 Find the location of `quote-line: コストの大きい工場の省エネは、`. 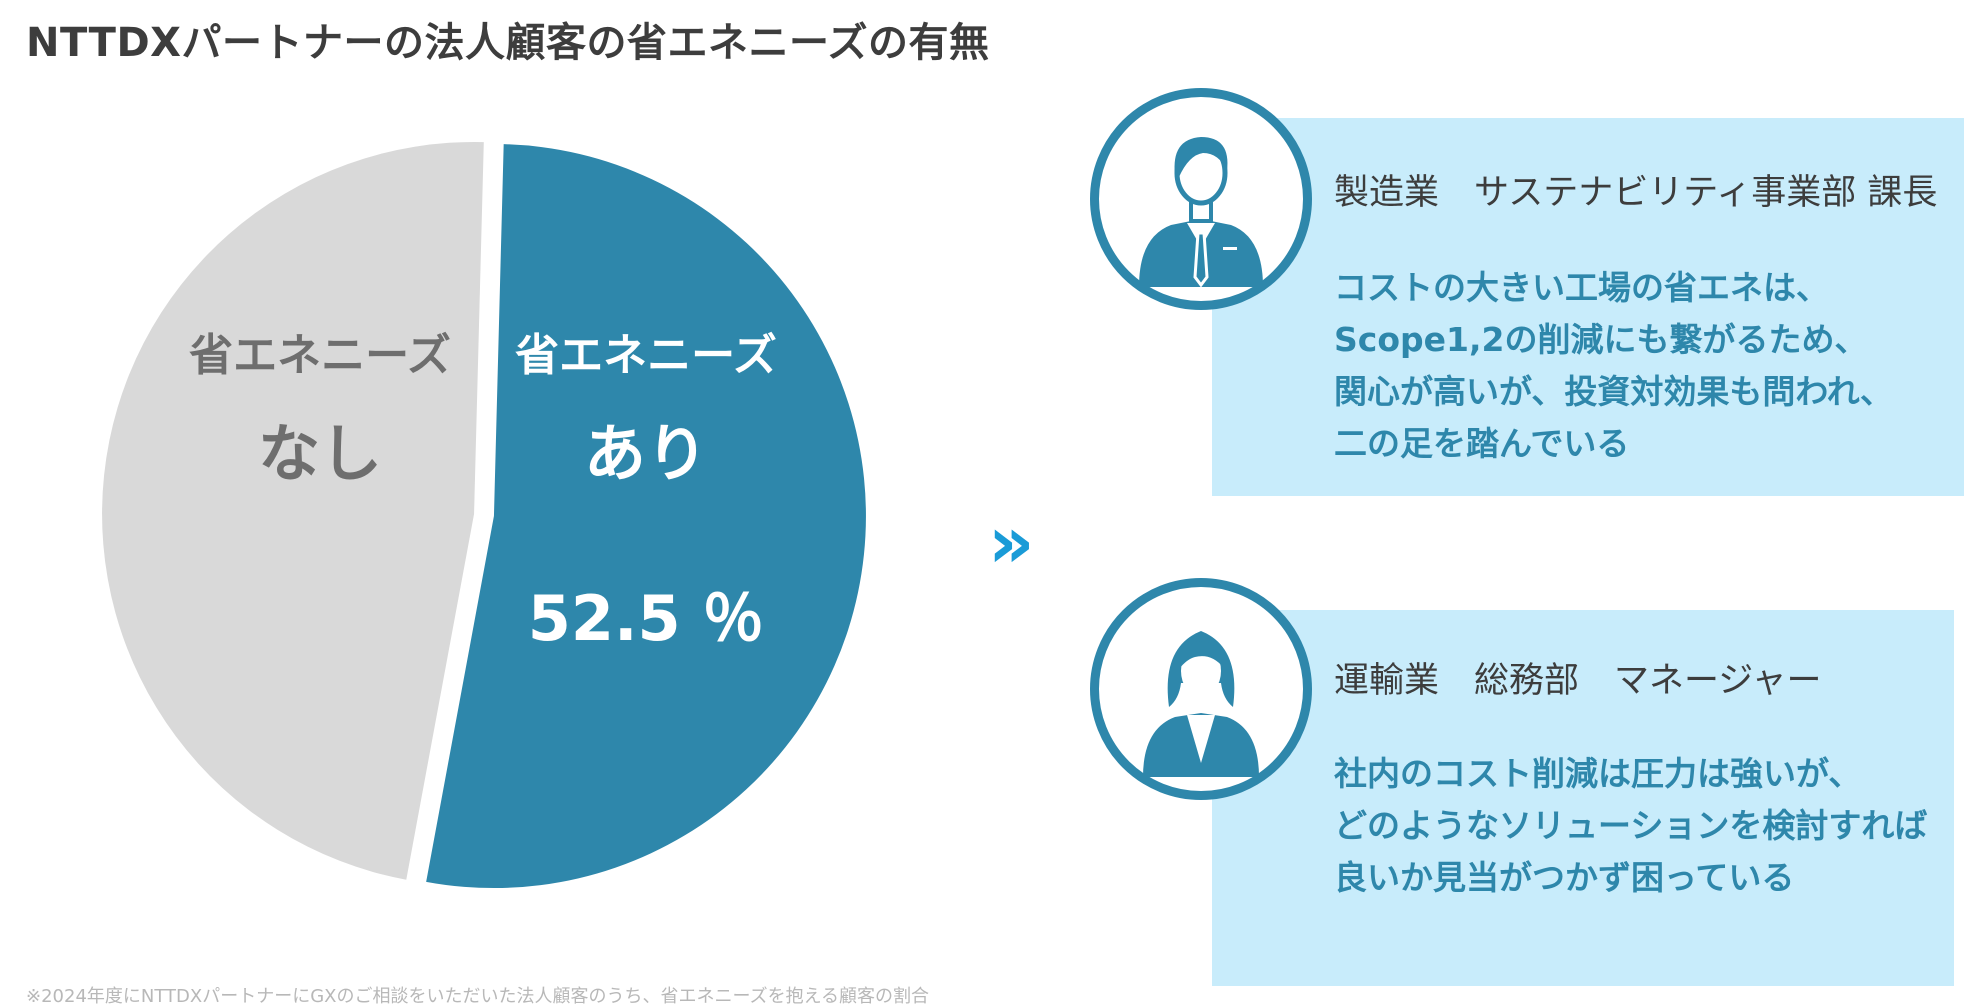

quote-line: コストの大きい工場の省エネは、 is located at coordinates (1581, 287).